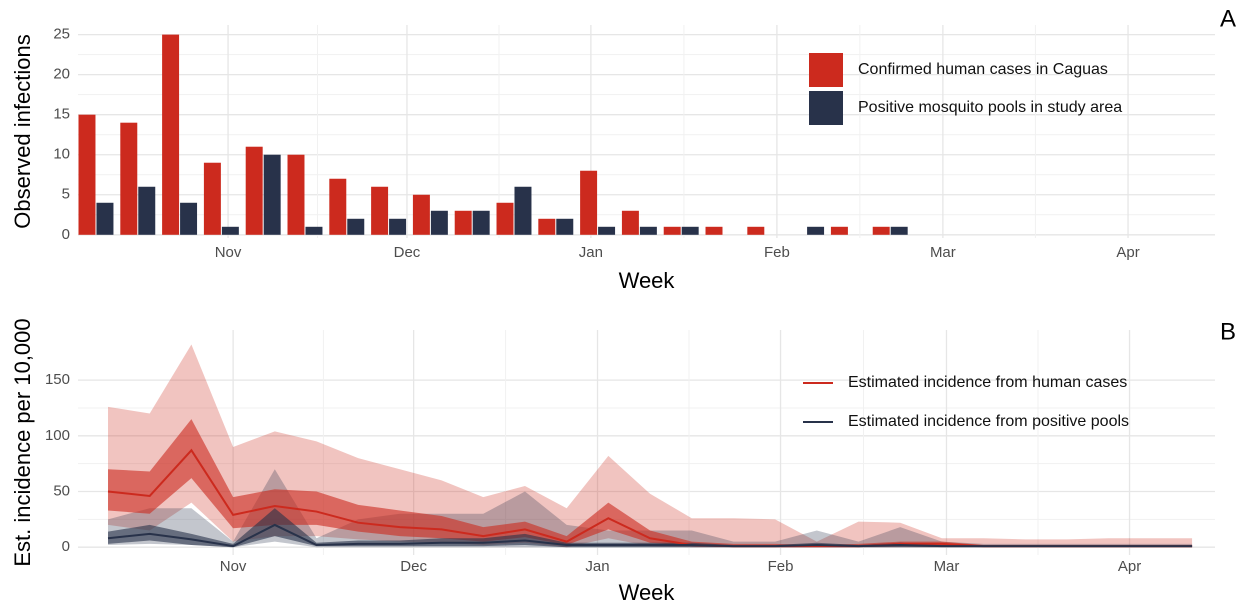  Describe the element at coordinates (57, 379) in the screenshot. I see `y-tick-label: 150` at that location.